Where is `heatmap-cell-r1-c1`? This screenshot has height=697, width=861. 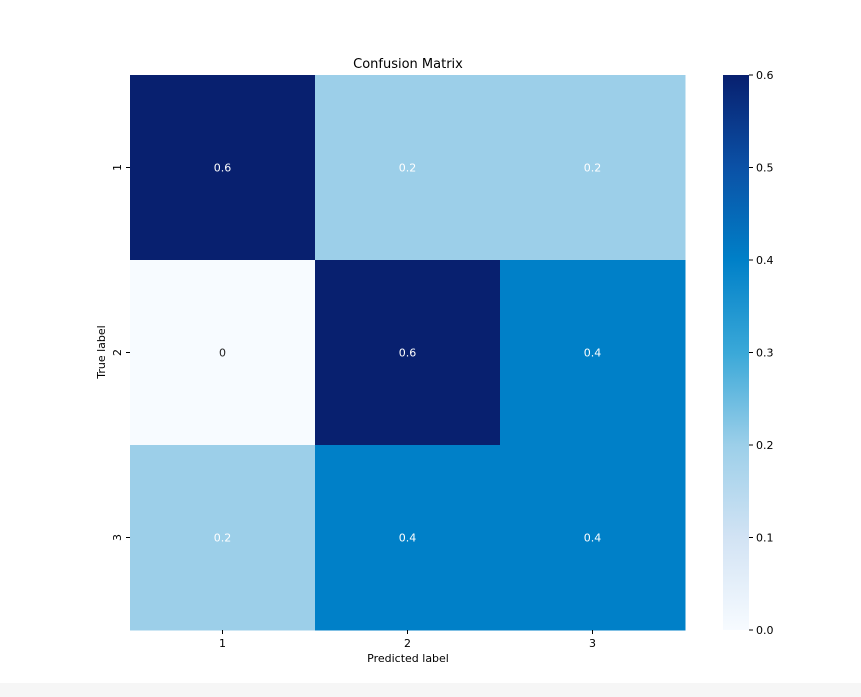 heatmap-cell-r1-c1 is located at coordinates (223, 168).